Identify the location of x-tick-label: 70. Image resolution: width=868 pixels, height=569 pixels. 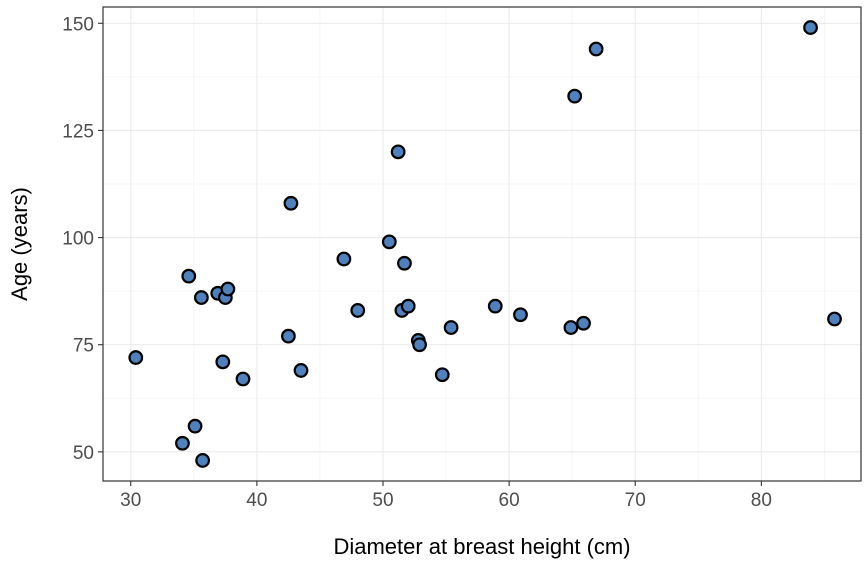
(635, 500).